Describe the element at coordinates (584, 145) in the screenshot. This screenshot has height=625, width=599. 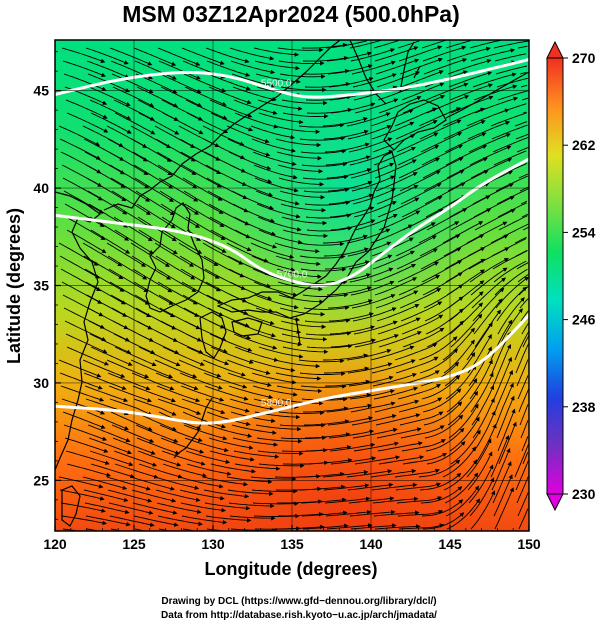
I see `colorbar-tick-label: 262` at that location.